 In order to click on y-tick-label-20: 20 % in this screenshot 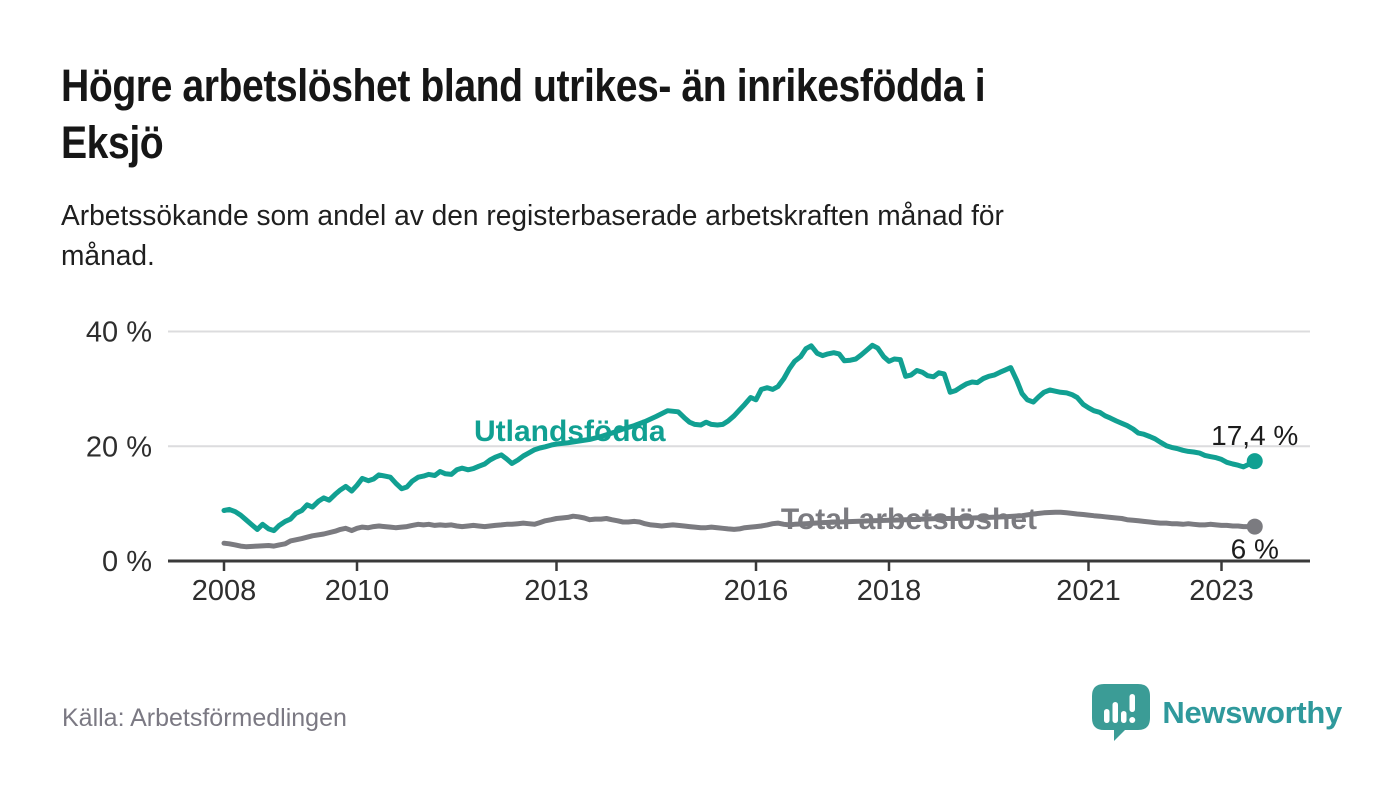, I will do `click(119, 447)`.